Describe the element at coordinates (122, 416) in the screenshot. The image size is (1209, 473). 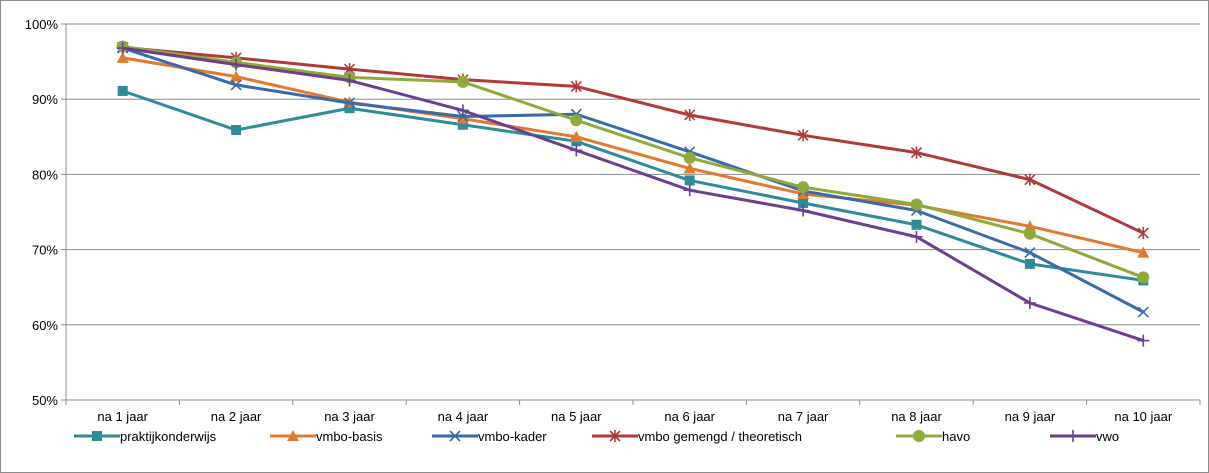
I see `x-tick-label: na 1 jaar` at that location.